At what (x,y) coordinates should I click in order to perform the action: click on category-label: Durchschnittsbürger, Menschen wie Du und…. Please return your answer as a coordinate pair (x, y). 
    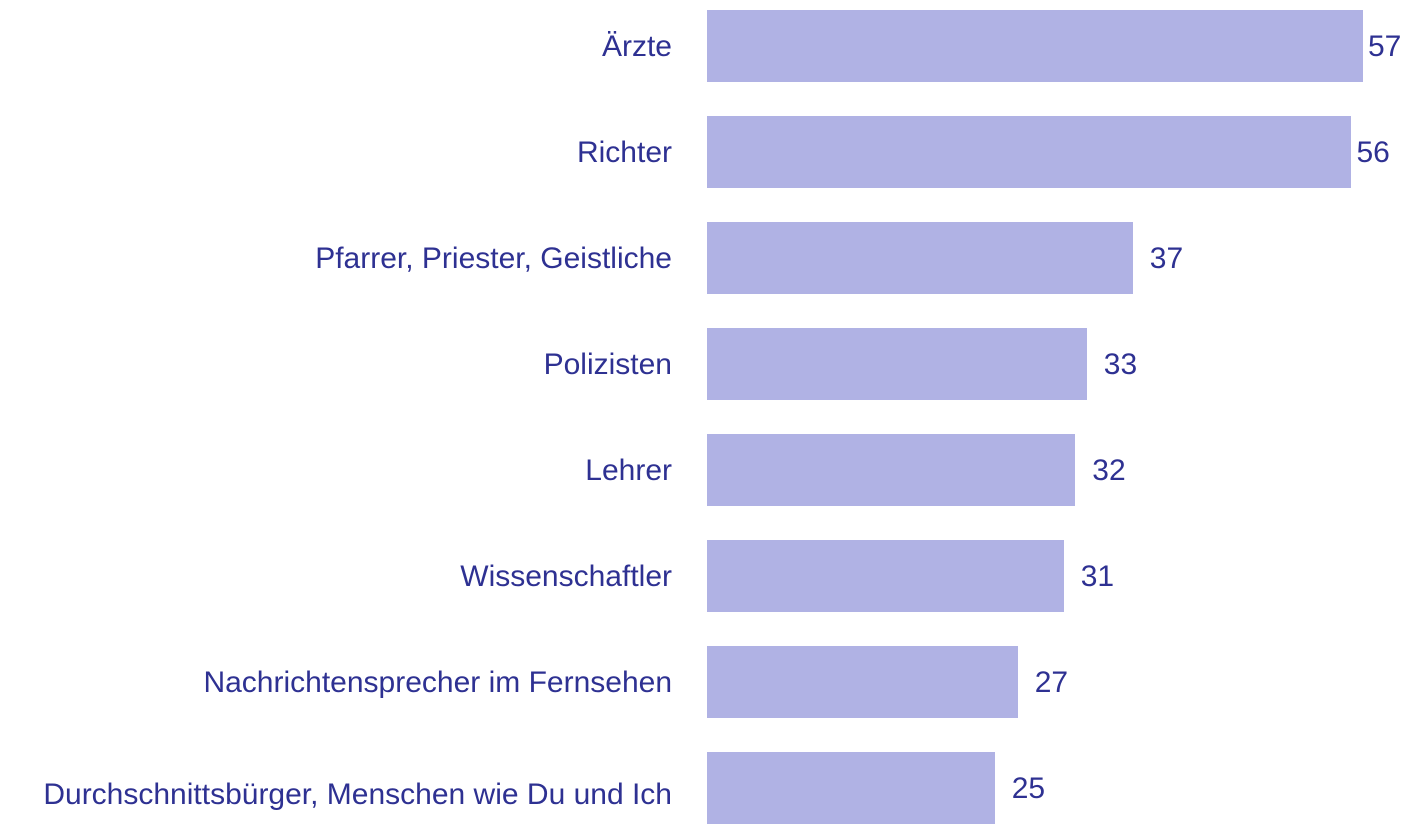
    Looking at the image, I should click on (357, 794).